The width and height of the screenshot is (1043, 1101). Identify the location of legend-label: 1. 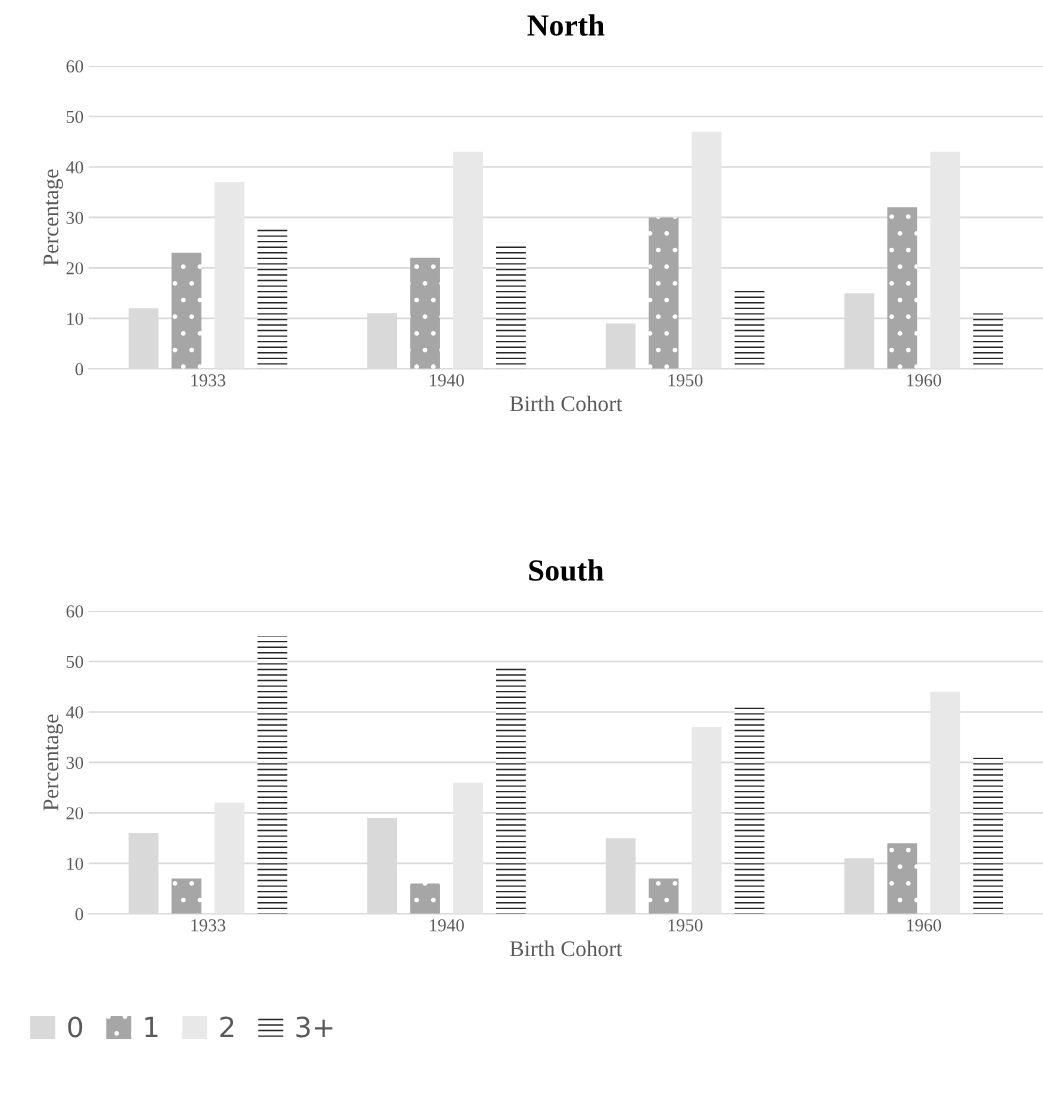
(151, 1027).